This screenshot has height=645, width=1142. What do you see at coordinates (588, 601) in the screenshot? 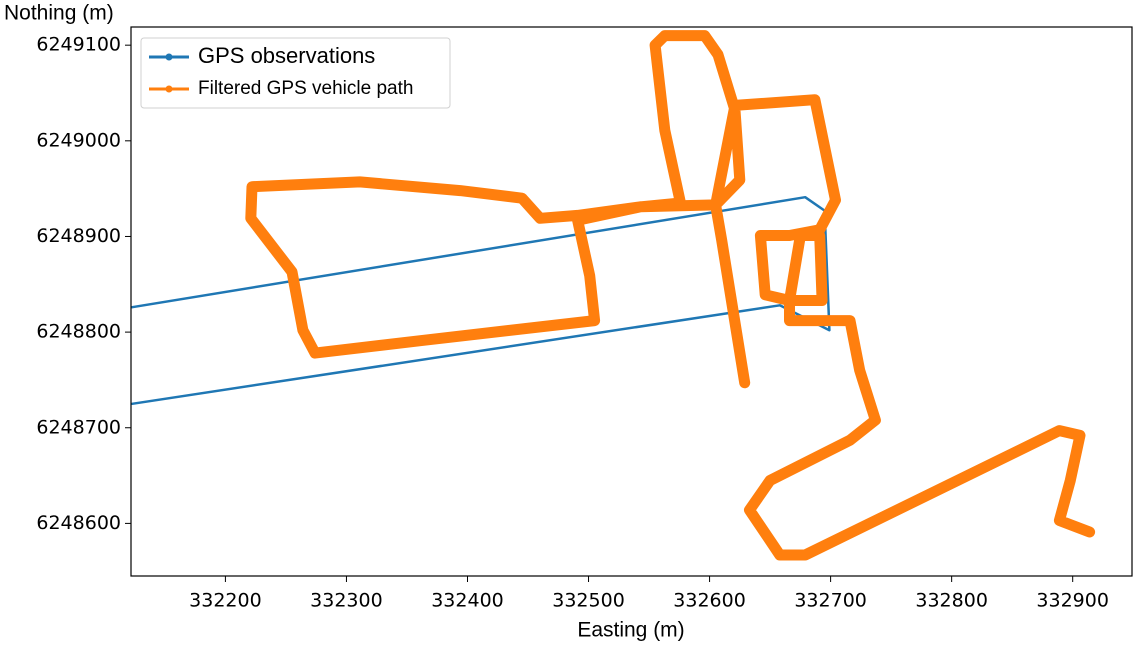
I see `x-tick-label: 332500` at bounding box center [588, 601].